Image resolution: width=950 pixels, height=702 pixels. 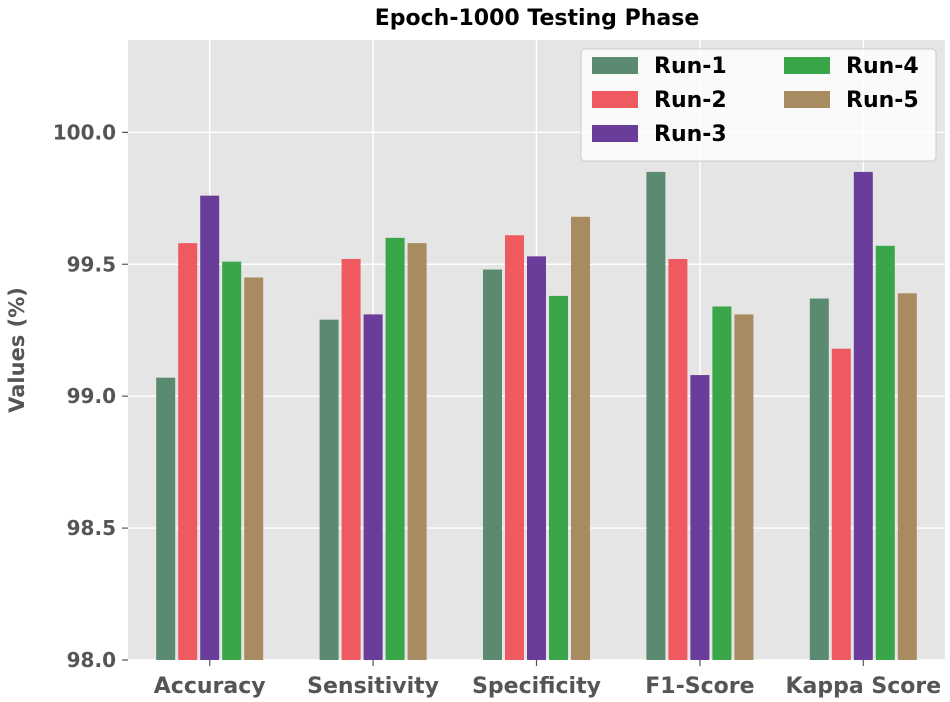 What do you see at coordinates (84, 132) in the screenshot?
I see `y-tick-label: 100.0` at bounding box center [84, 132].